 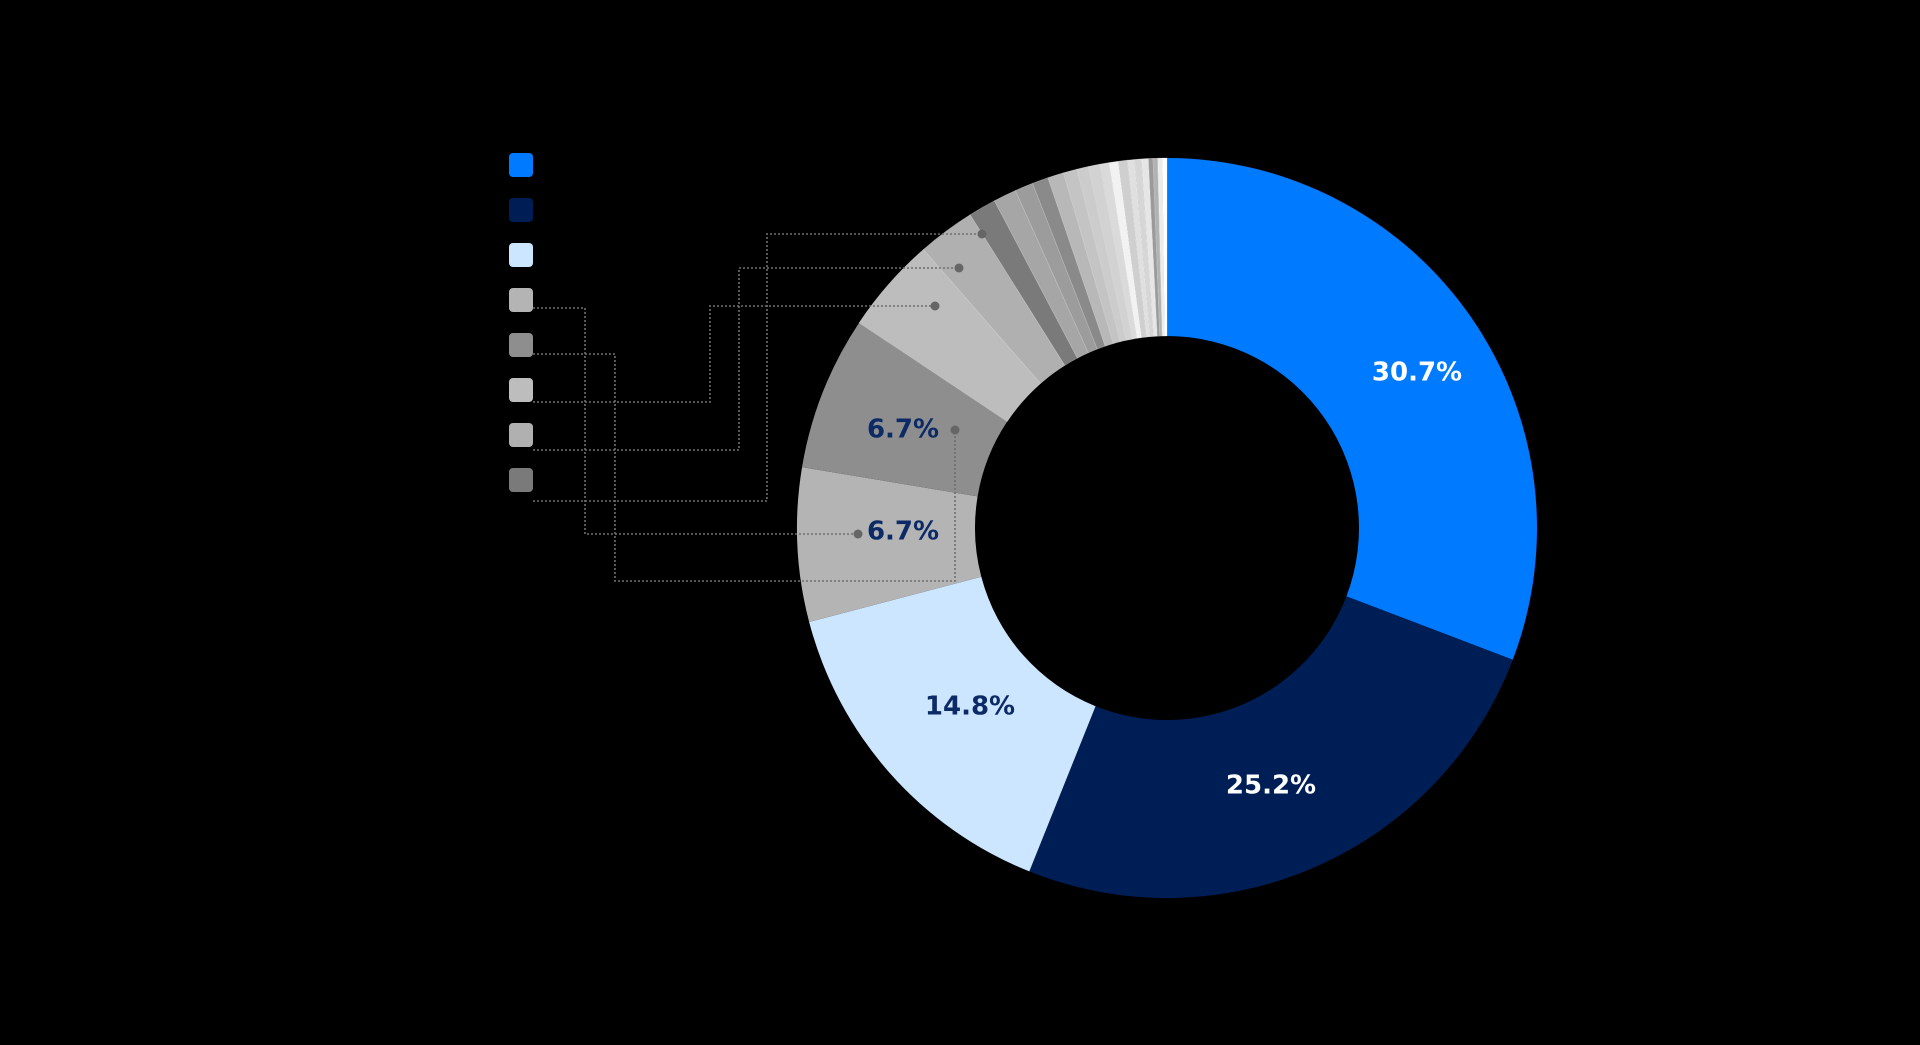 What do you see at coordinates (1271, 786) in the screenshot?
I see `slice-percent-label: 25.2%` at bounding box center [1271, 786].